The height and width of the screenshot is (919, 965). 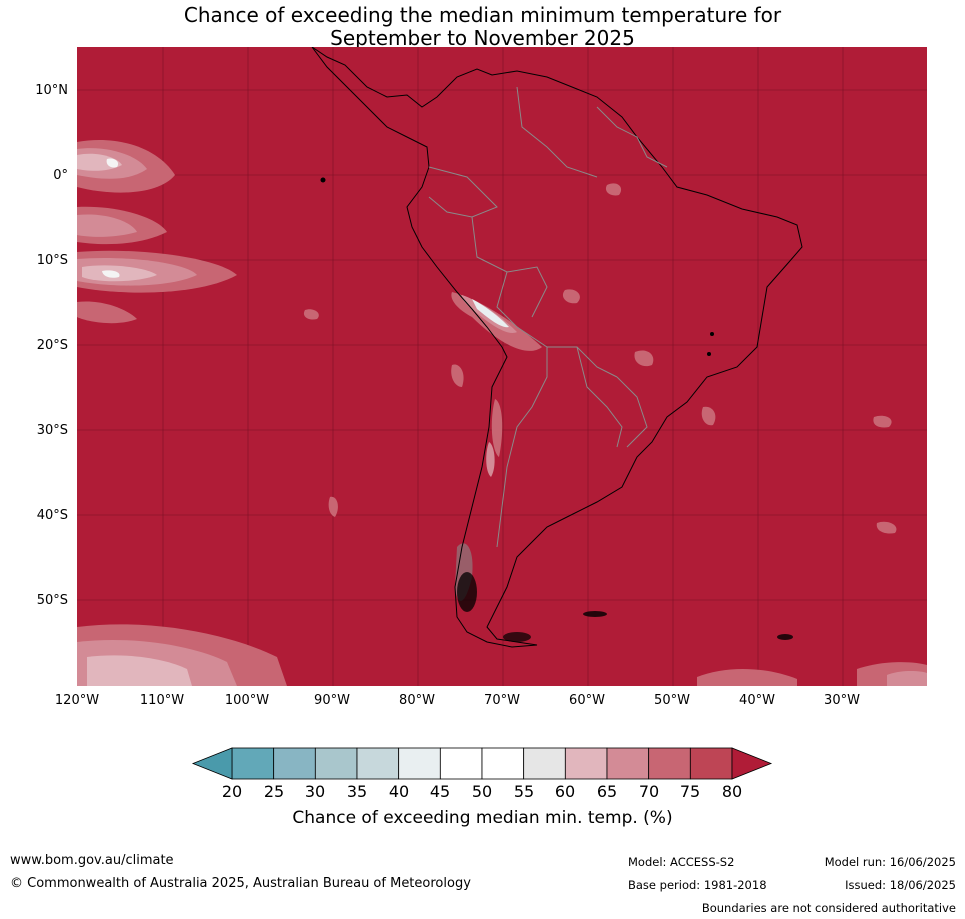 What do you see at coordinates (900, 885) in the screenshot?
I see `issued-text: Issued: 18/06/2025` at bounding box center [900, 885].